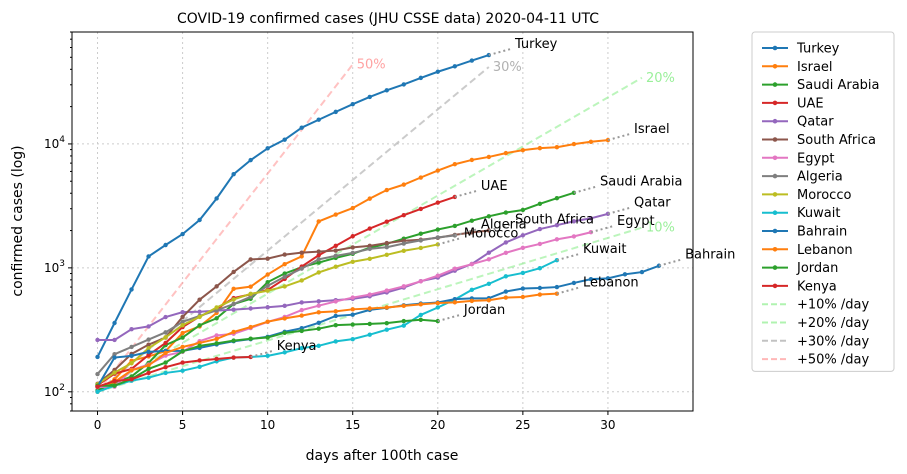 This screenshot has height=474, width=907. Describe the element at coordinates (652, 129) in the screenshot. I see `series-end-label: Israel` at that location.